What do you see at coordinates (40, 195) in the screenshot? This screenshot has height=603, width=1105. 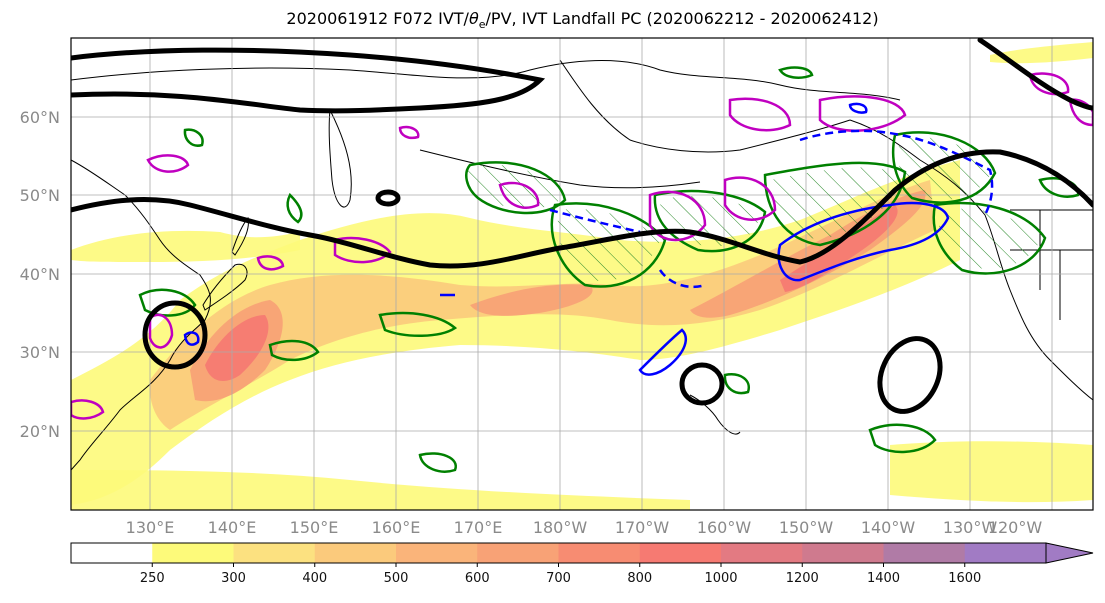 I see `lat-label: 50°N` at bounding box center [40, 195].